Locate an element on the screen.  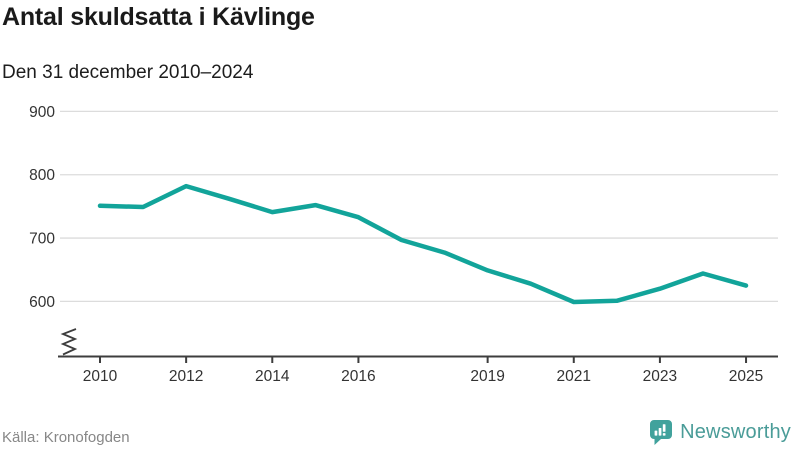
y-axis-tick-label: 700 is located at coordinates (42, 239).